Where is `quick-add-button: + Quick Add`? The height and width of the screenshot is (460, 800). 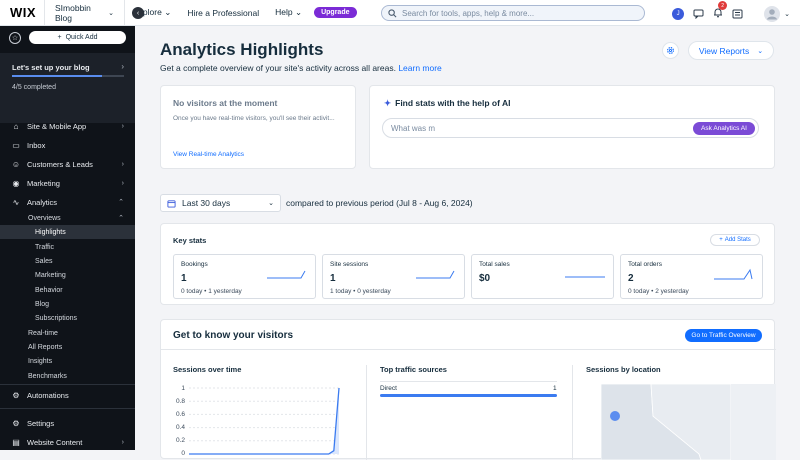 quick-add-button: + Quick Add is located at coordinates (77, 37).